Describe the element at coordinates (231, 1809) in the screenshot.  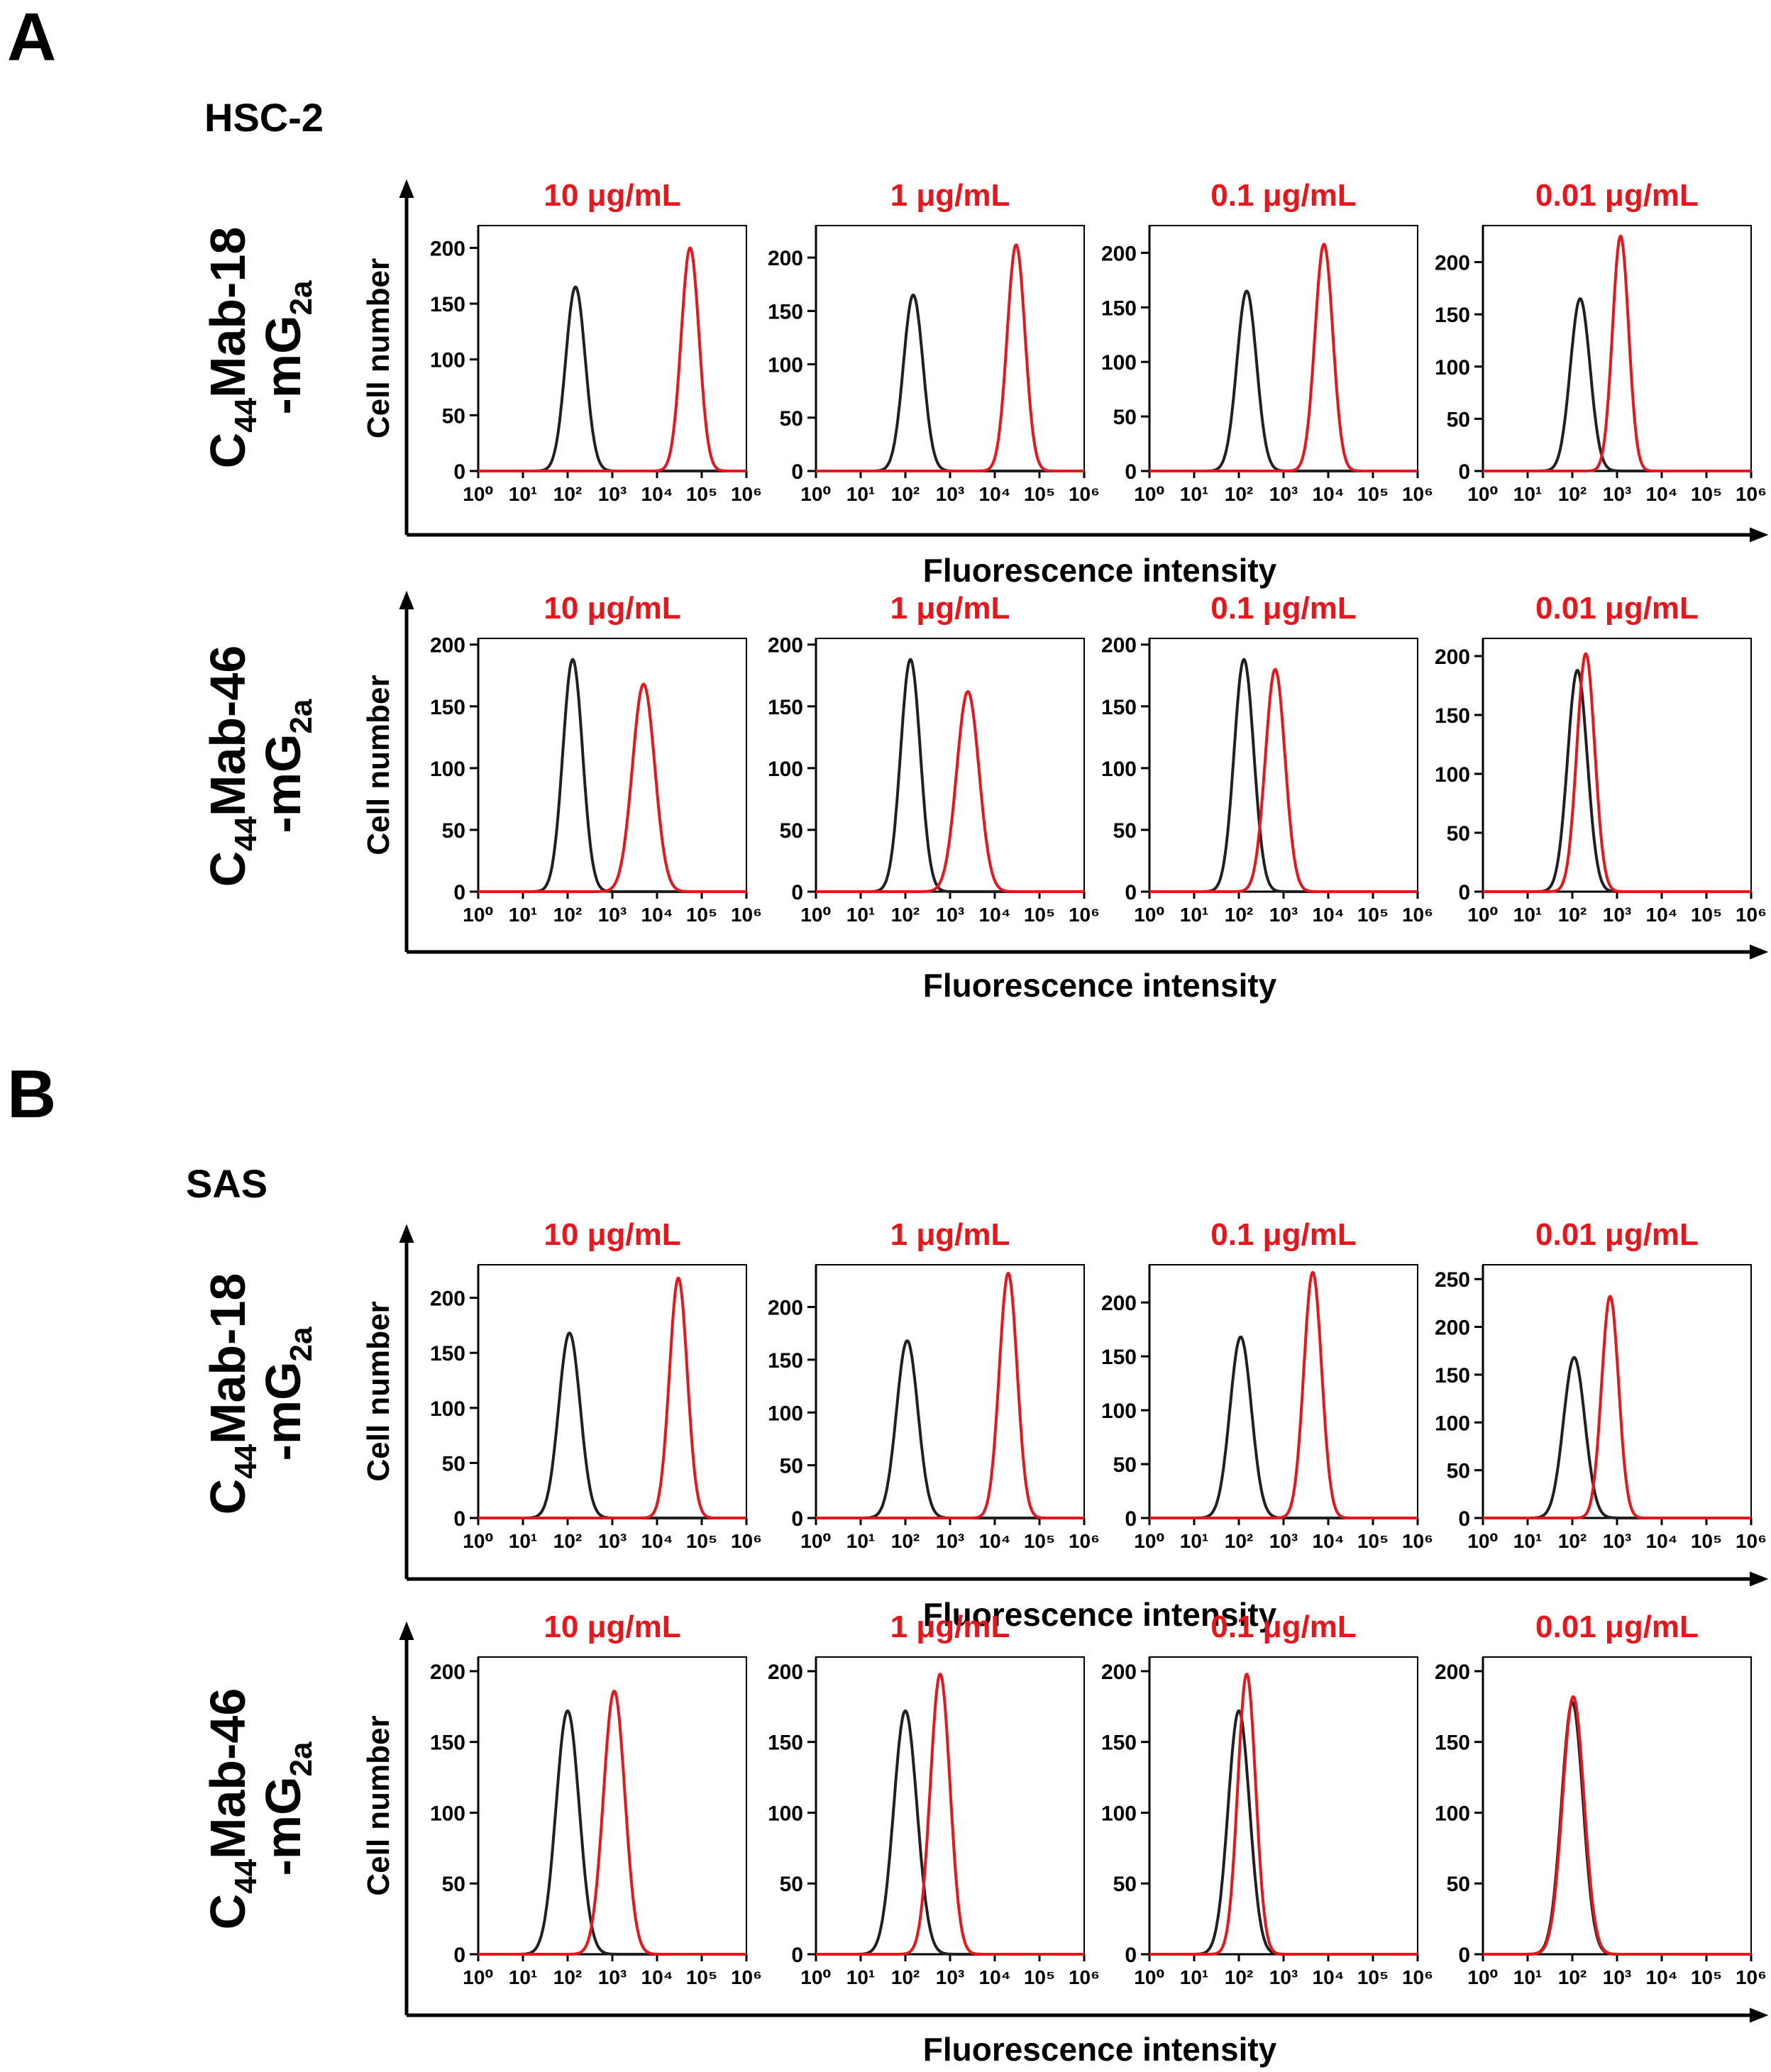
I see `antibody-label-line1: C44Mab-46` at that location.